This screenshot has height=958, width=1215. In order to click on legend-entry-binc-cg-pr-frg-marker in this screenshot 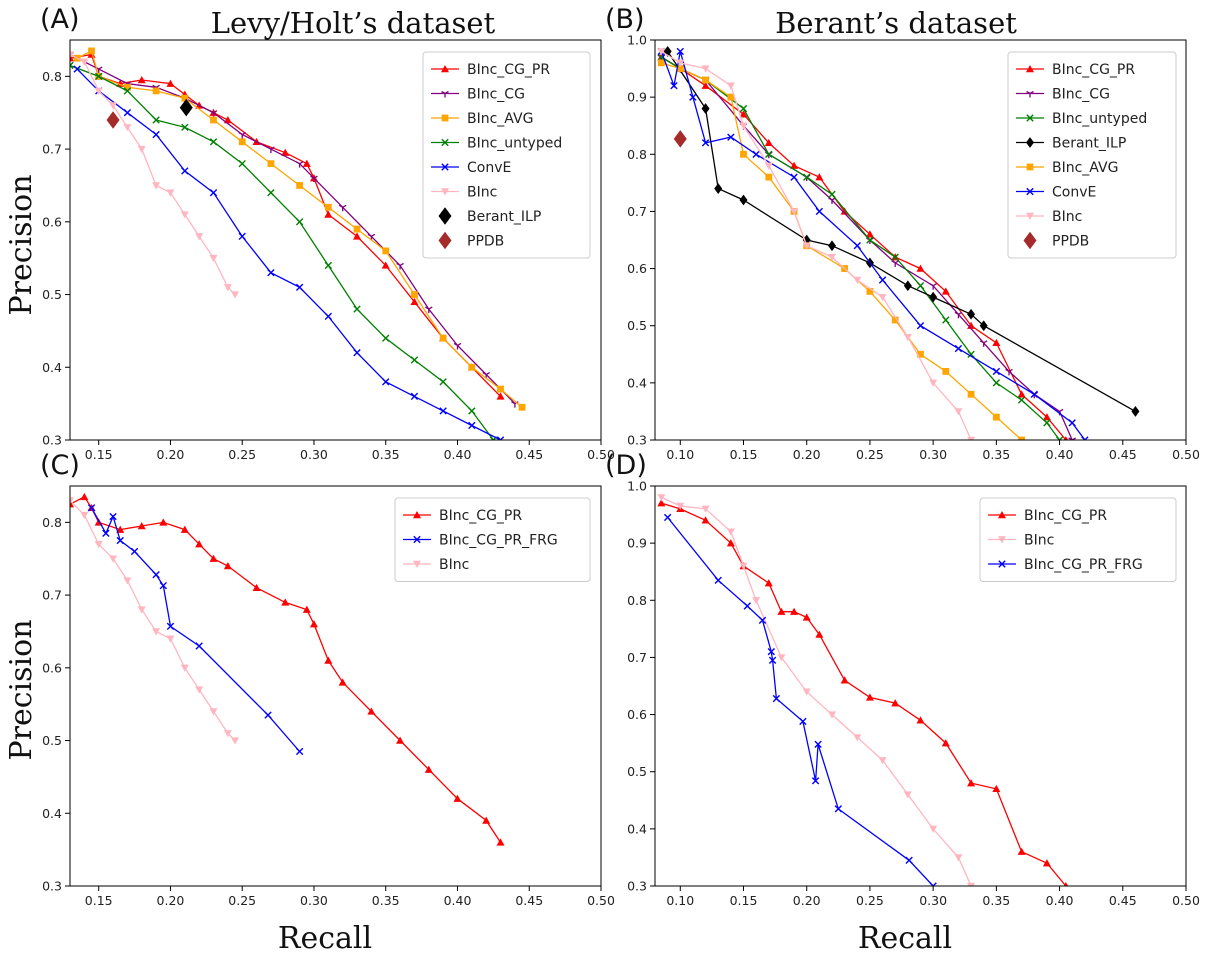, I will do `click(417, 539)`.